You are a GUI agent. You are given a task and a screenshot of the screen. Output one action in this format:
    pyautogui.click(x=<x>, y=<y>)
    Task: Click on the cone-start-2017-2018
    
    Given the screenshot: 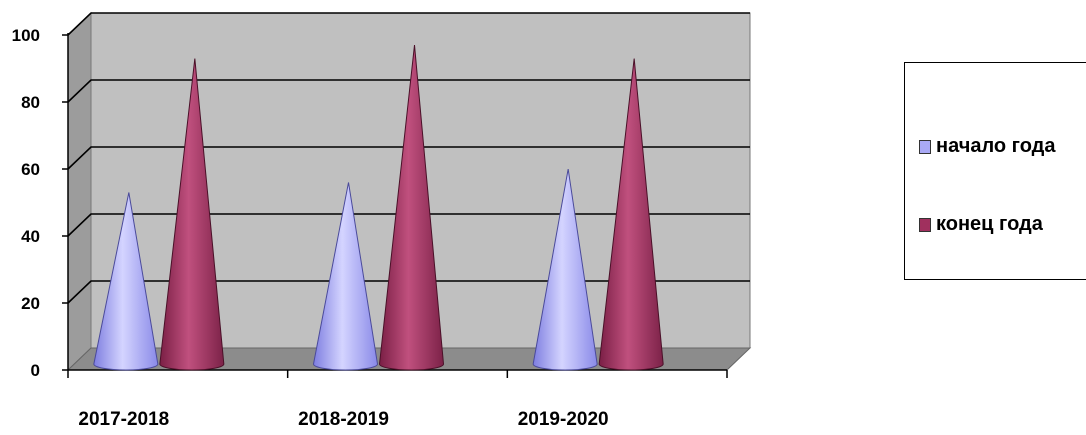 What is the action you would take?
    pyautogui.click(x=126, y=281)
    